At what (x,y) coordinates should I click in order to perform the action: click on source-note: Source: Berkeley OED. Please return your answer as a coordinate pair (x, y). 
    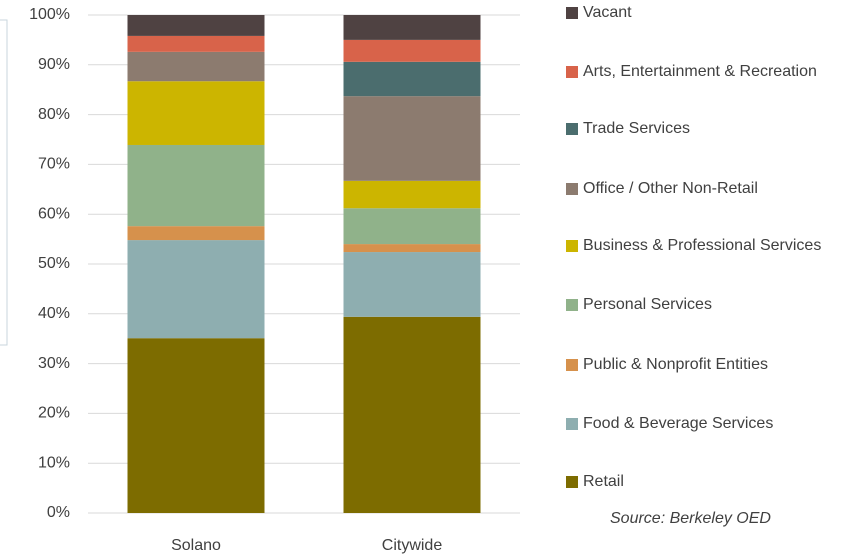
    Looking at the image, I should click on (690, 518).